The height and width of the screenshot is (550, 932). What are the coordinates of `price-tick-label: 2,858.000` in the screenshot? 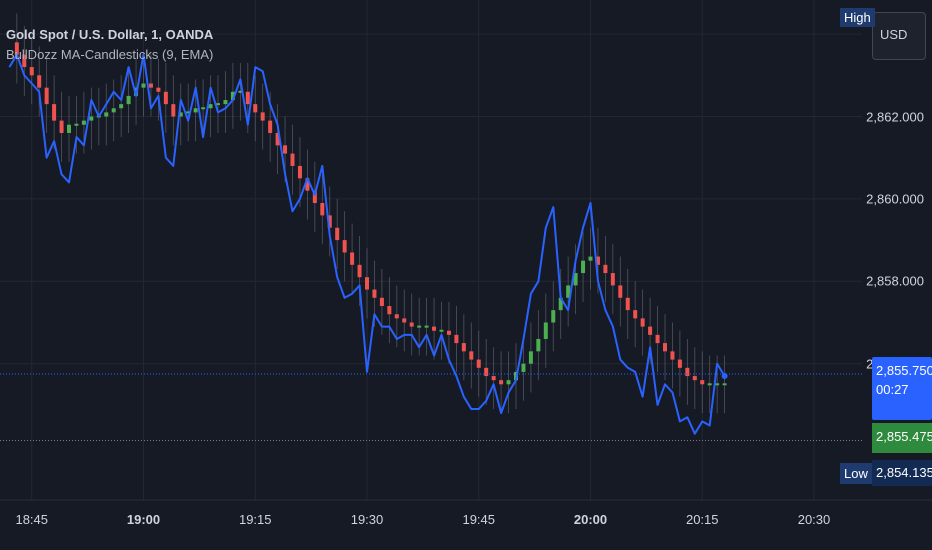 It's located at (895, 281).